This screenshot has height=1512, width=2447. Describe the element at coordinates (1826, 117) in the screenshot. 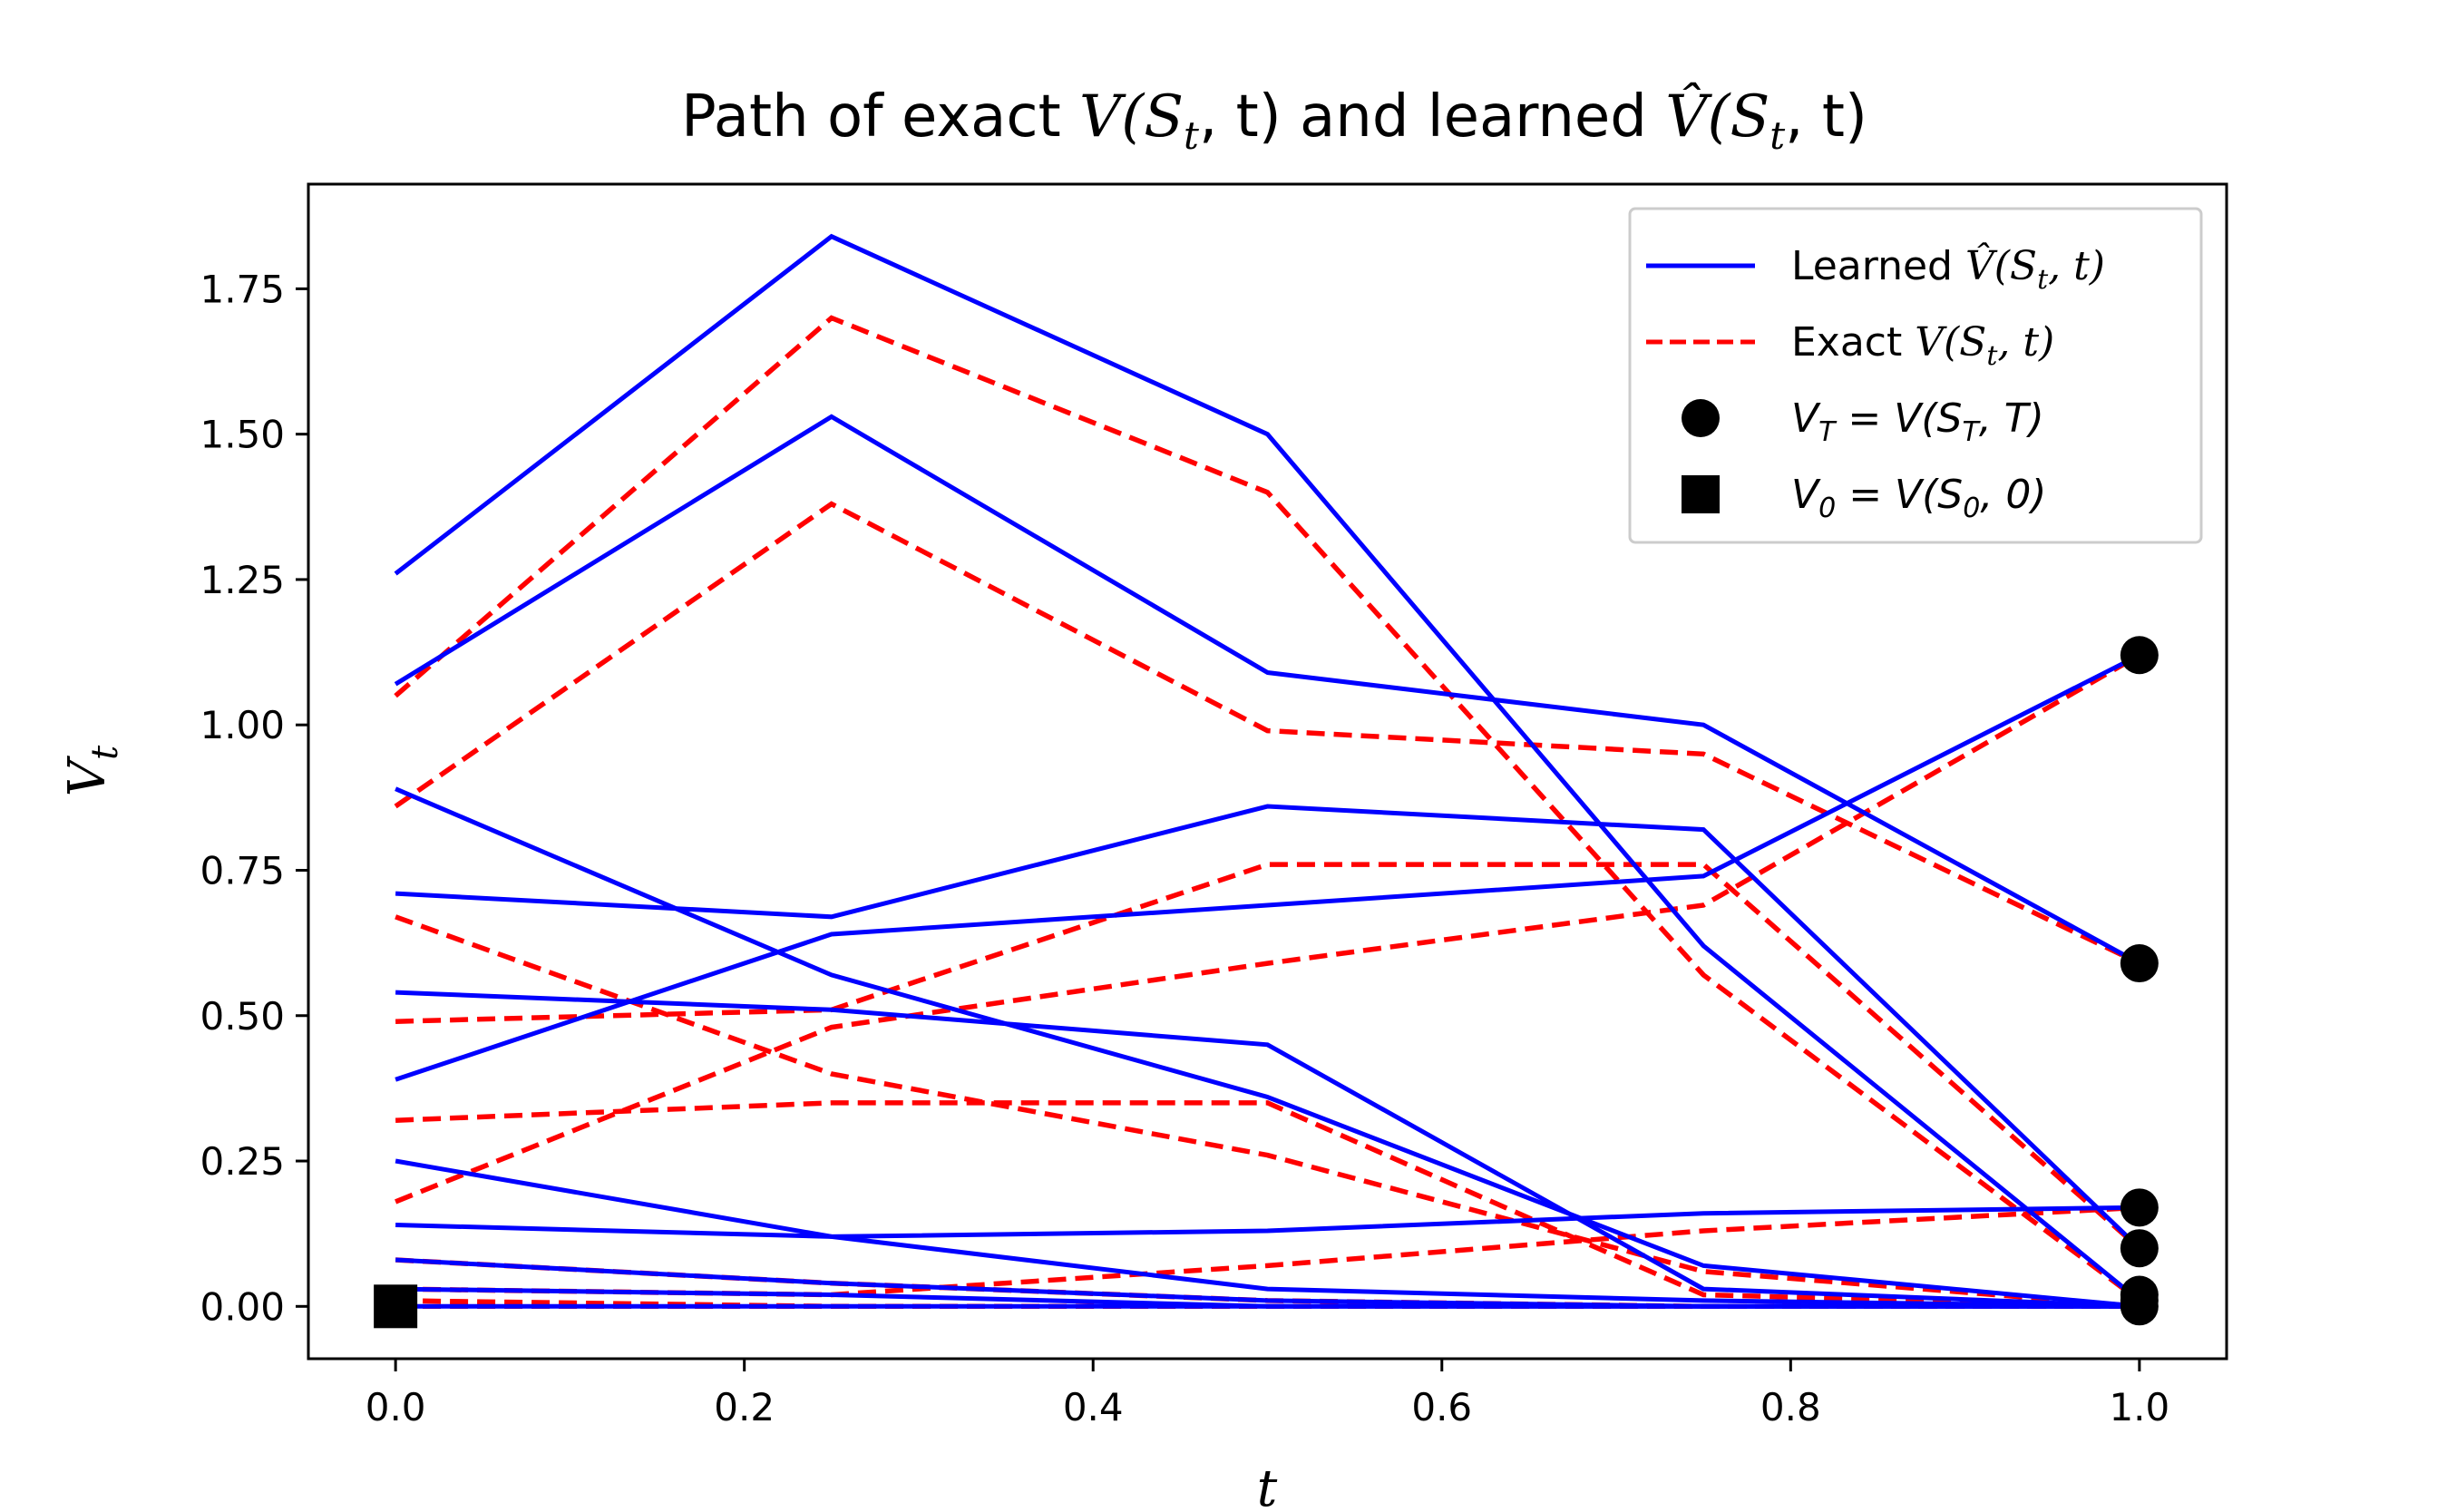

I see `chart-title-suffix: , t)` at that location.